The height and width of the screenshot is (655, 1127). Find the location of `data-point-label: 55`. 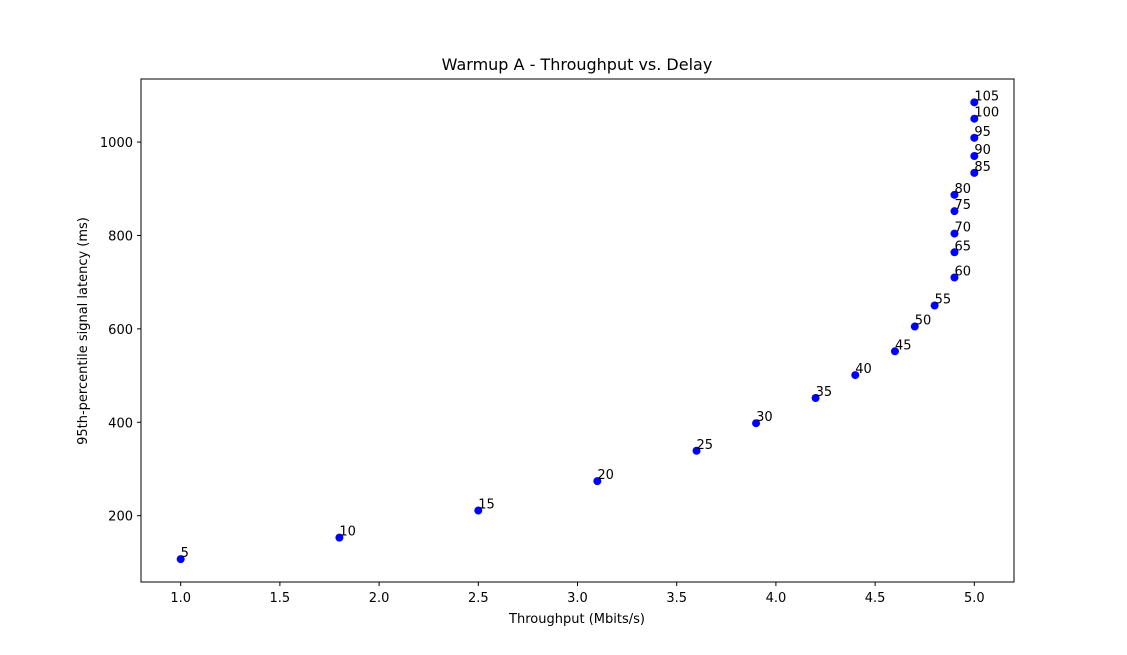

data-point-label: 55 is located at coordinates (943, 300).